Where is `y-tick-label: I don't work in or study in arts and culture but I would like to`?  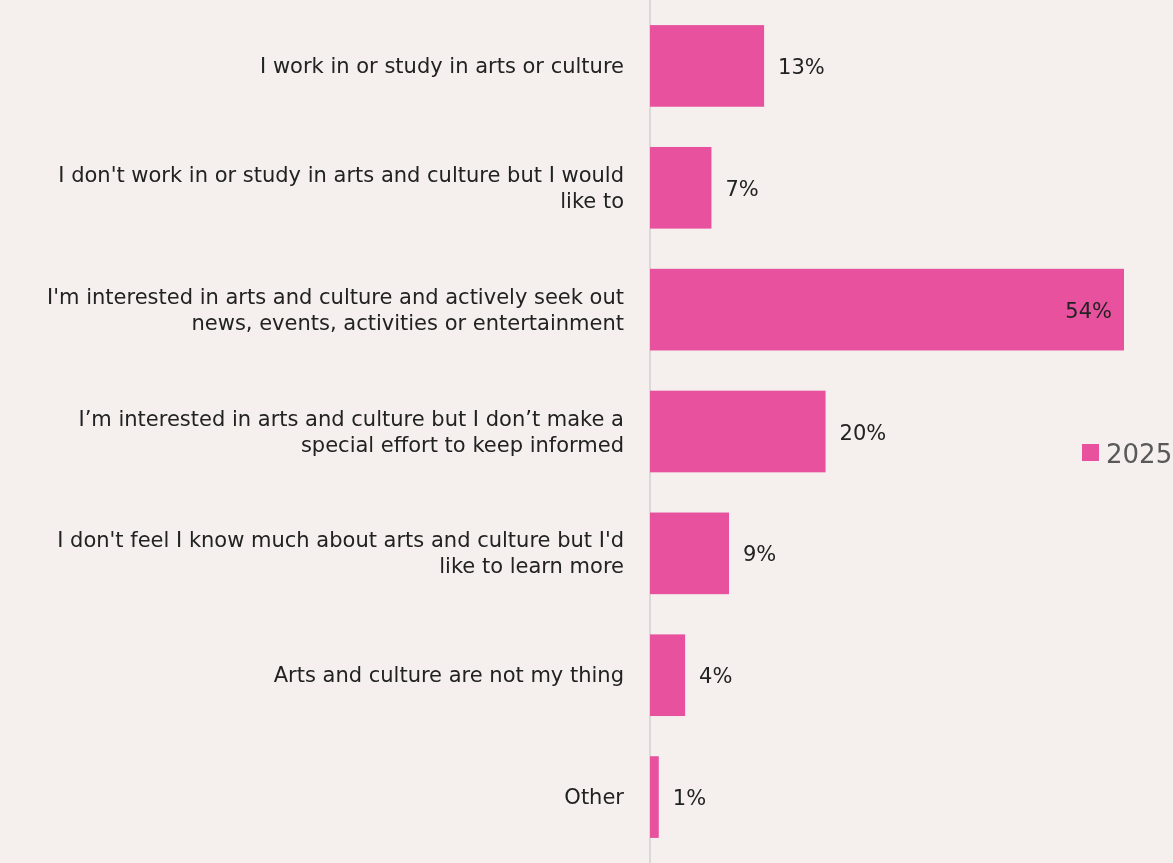
y-tick-label: I don't work in or study in arts and culture but I would like to is located at coordinates (341, 187).